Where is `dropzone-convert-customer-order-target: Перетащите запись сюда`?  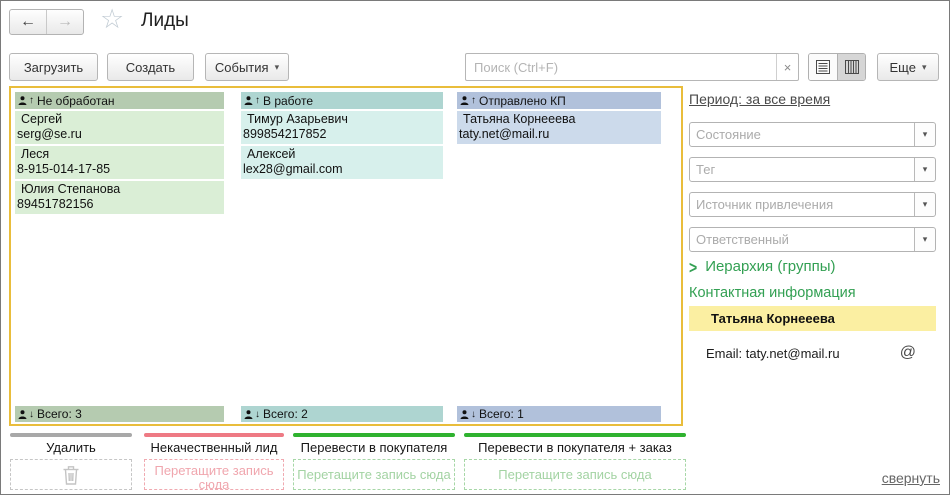 dropzone-convert-customer-order-target: Перетащите запись сюда is located at coordinates (575, 474).